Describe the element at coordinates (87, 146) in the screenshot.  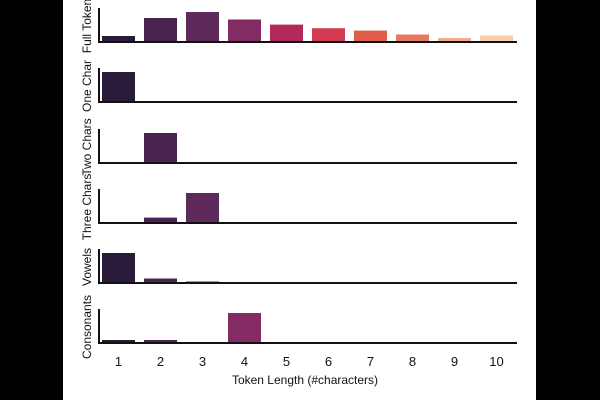
I see `panel-y-label: Two Chars` at that location.